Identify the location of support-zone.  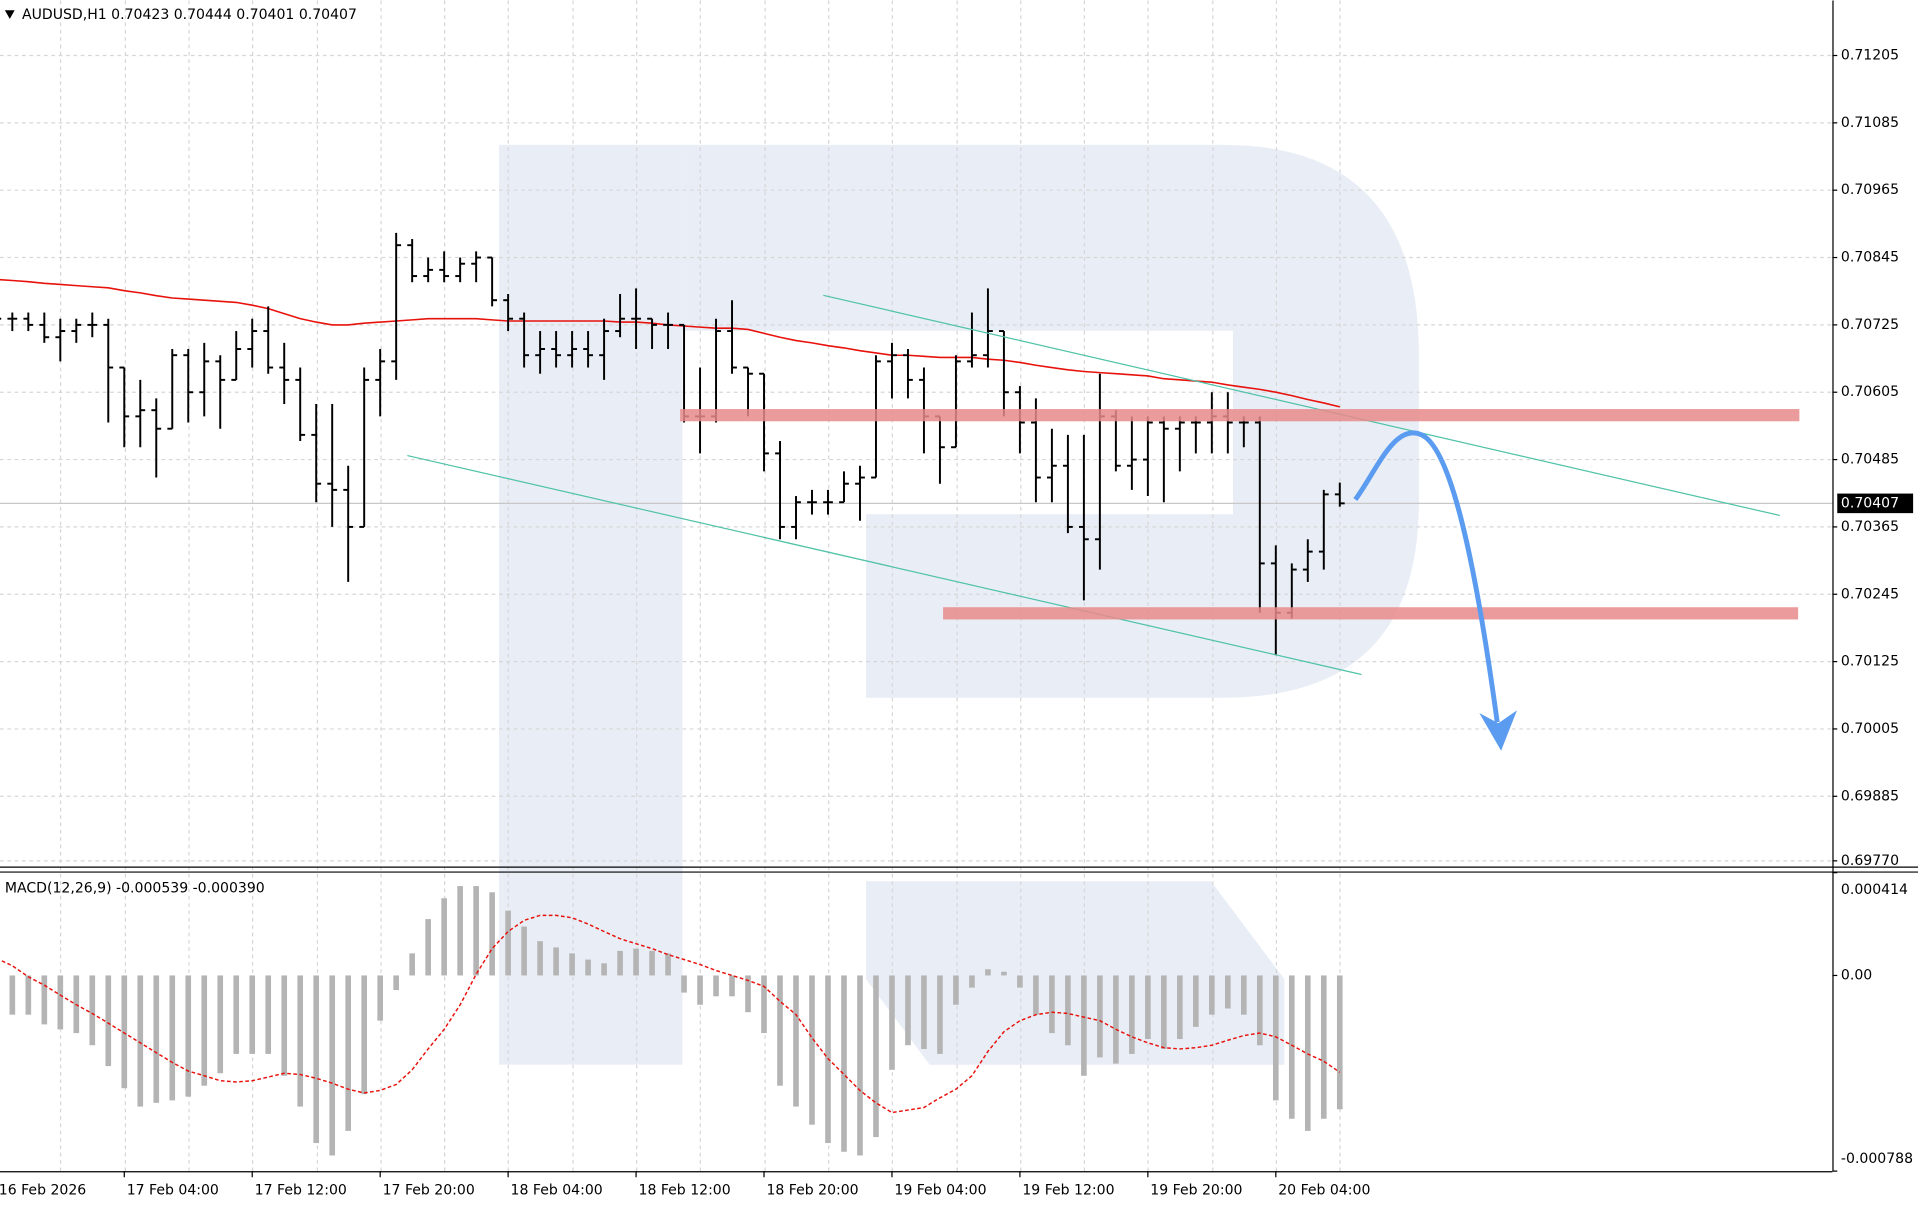
(1371, 613).